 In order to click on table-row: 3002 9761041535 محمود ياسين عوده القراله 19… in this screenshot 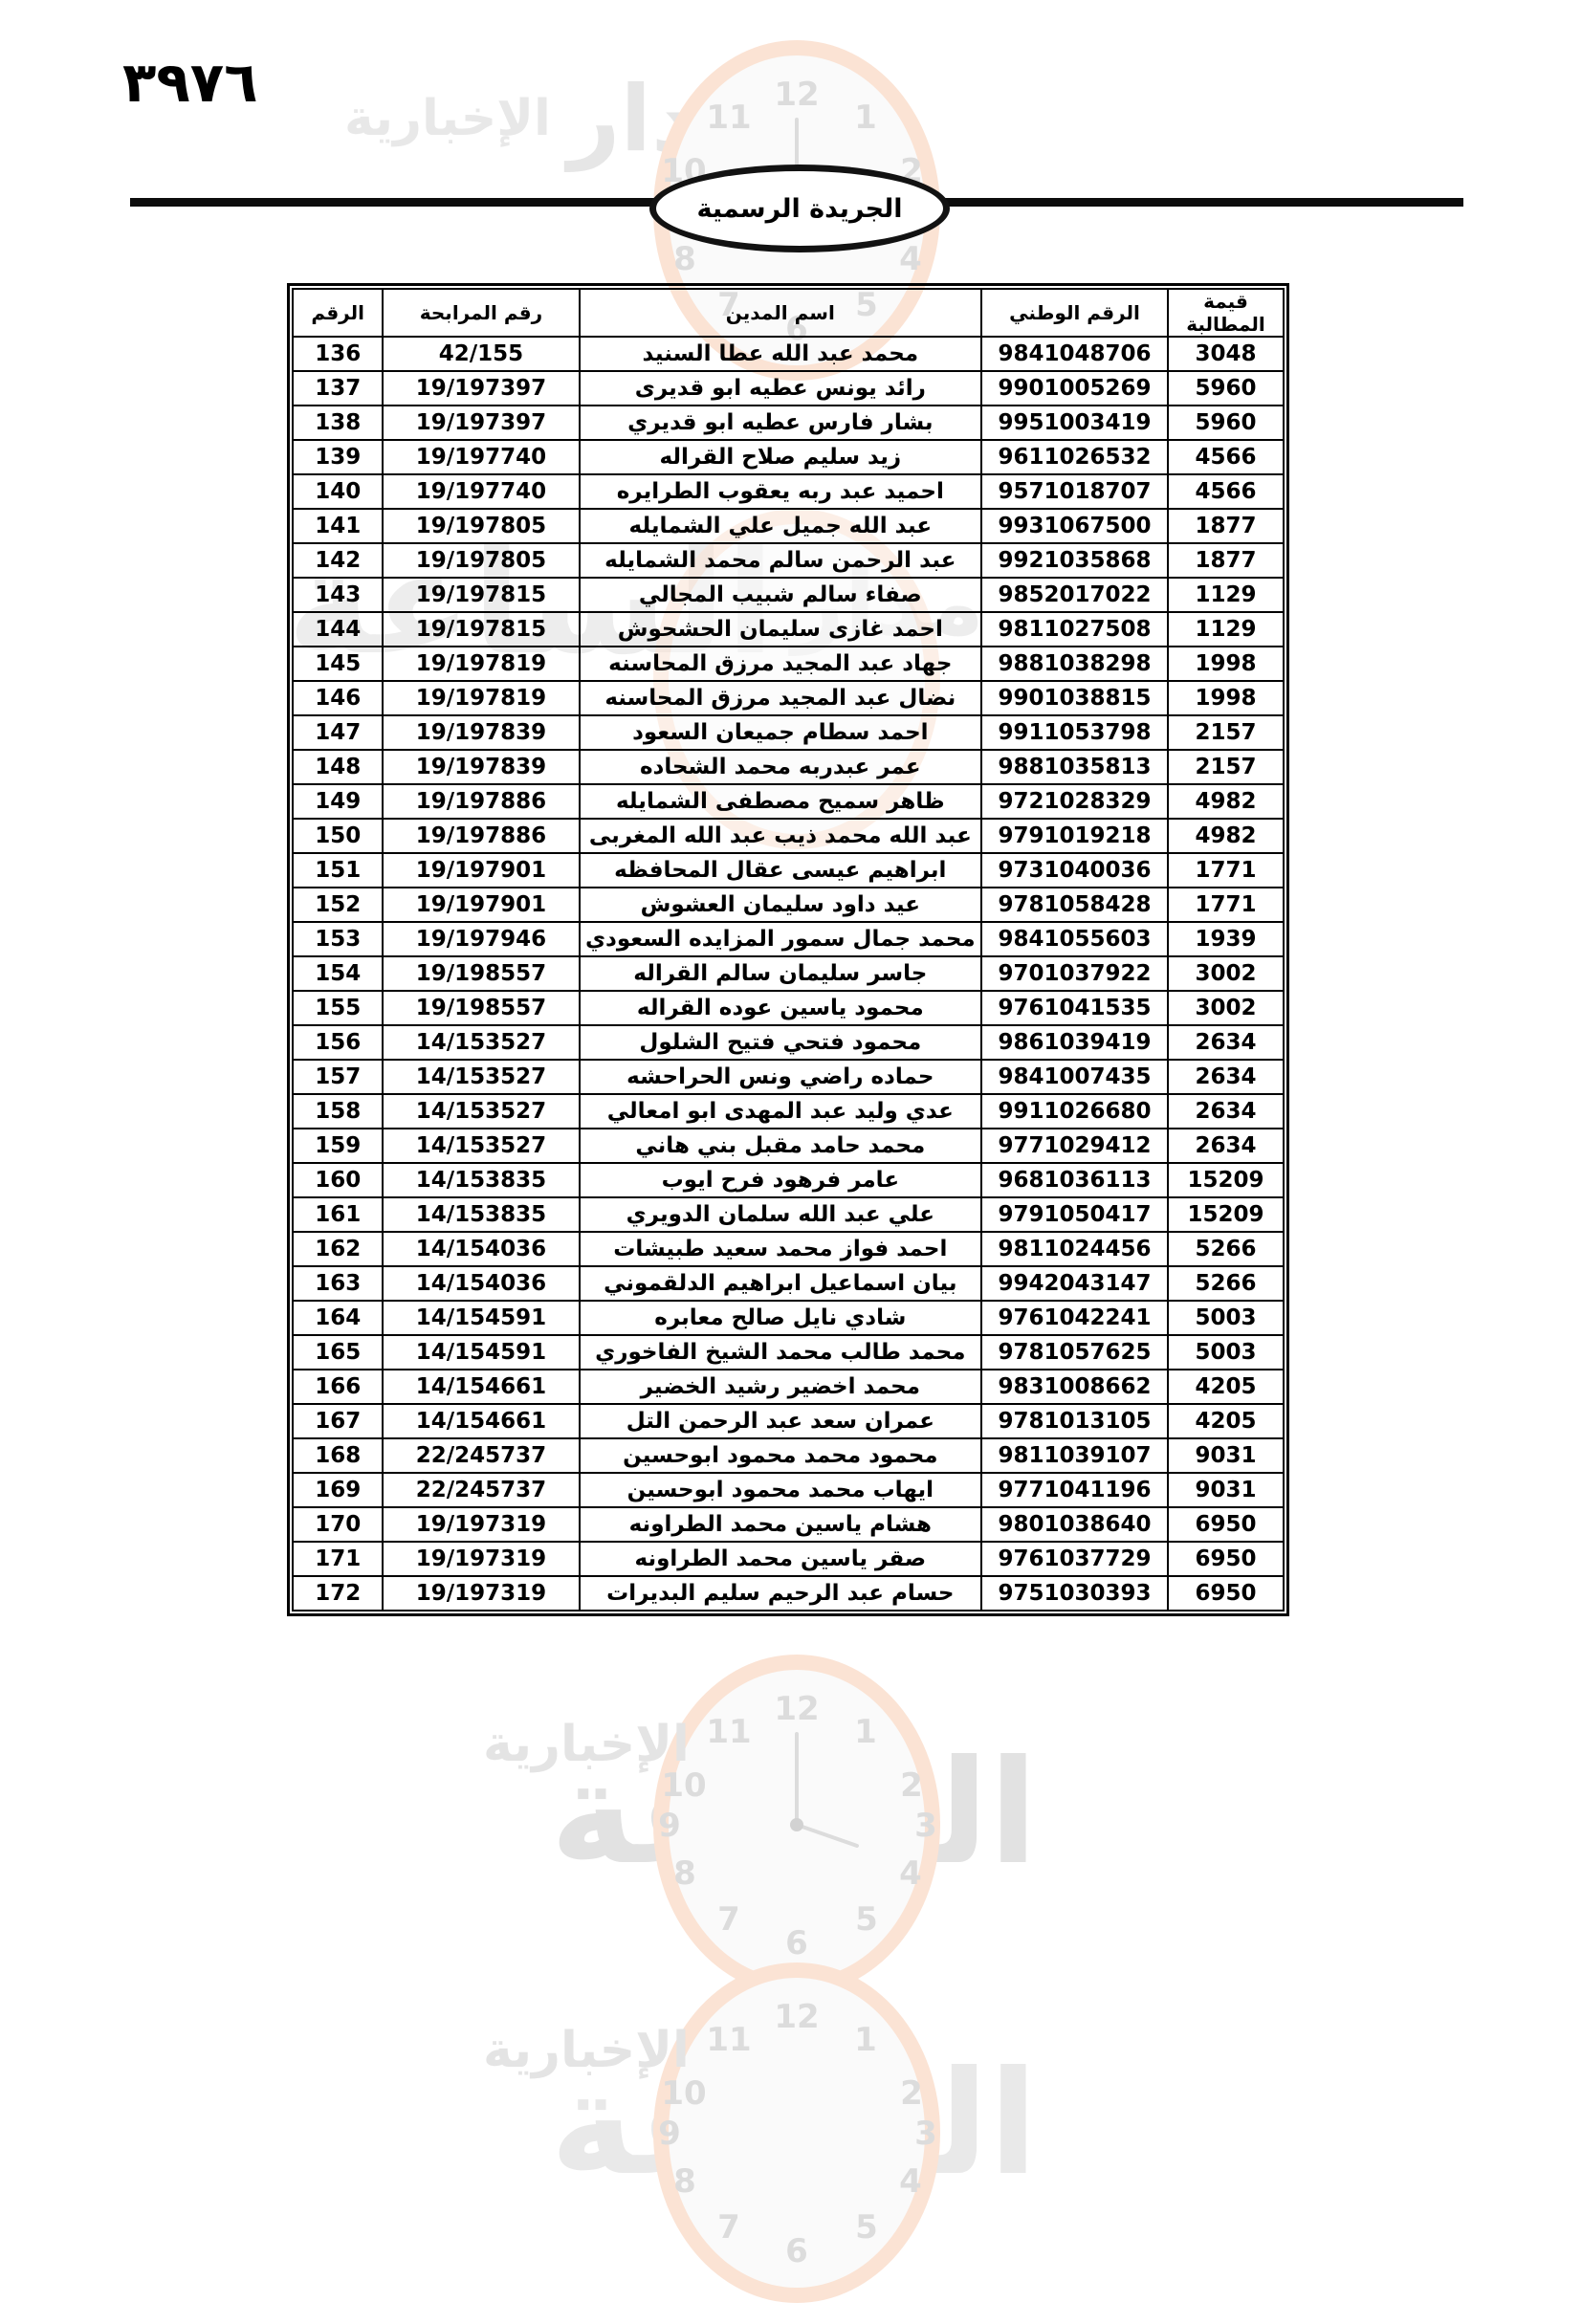, I will do `click(788, 1008)`.